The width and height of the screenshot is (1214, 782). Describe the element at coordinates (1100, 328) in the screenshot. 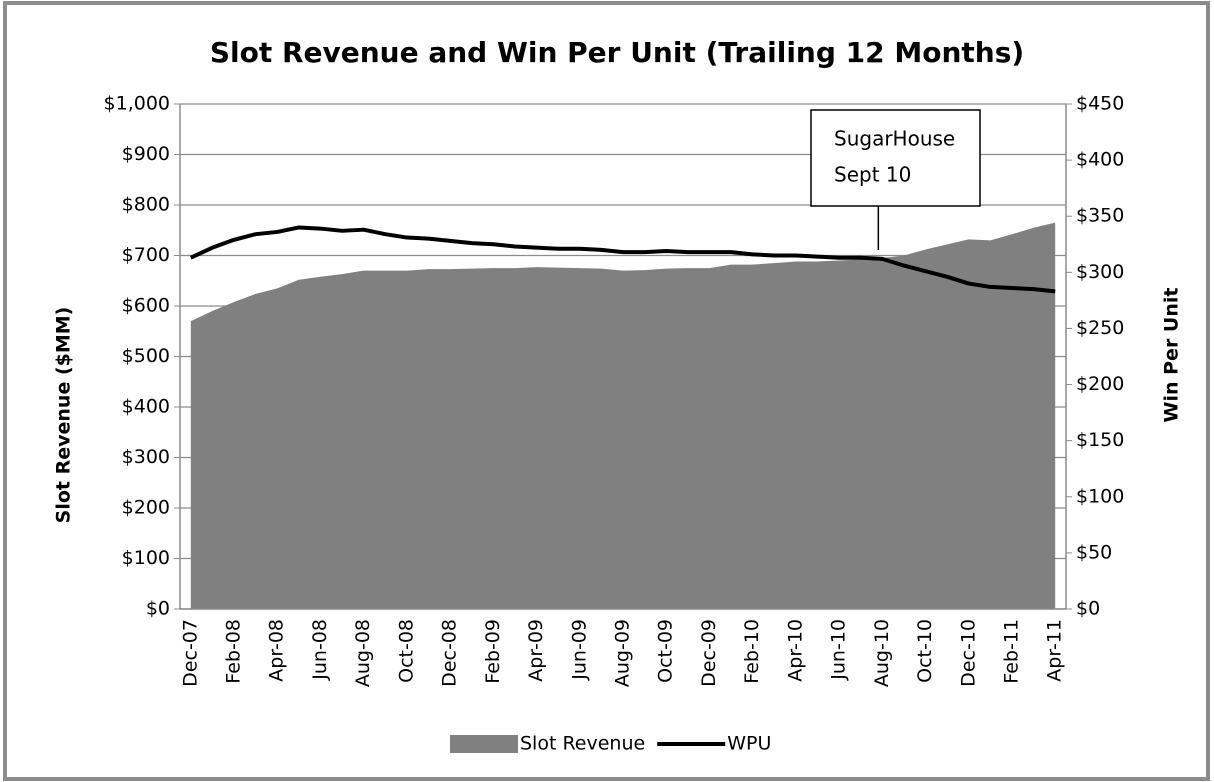

I see `y2-tick-label: $250` at that location.